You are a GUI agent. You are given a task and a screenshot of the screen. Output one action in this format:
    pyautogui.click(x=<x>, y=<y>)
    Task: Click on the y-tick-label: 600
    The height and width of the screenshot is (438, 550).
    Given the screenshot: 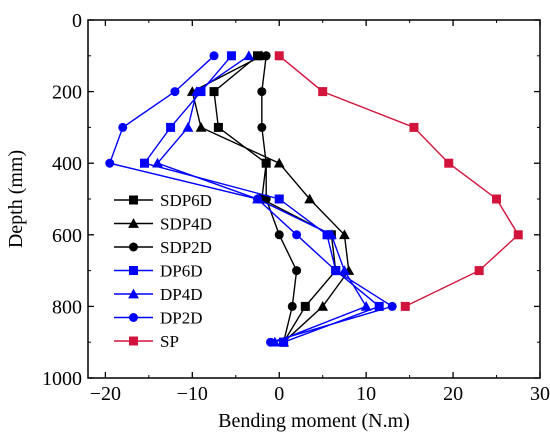 What is the action you would take?
    pyautogui.click(x=67, y=236)
    